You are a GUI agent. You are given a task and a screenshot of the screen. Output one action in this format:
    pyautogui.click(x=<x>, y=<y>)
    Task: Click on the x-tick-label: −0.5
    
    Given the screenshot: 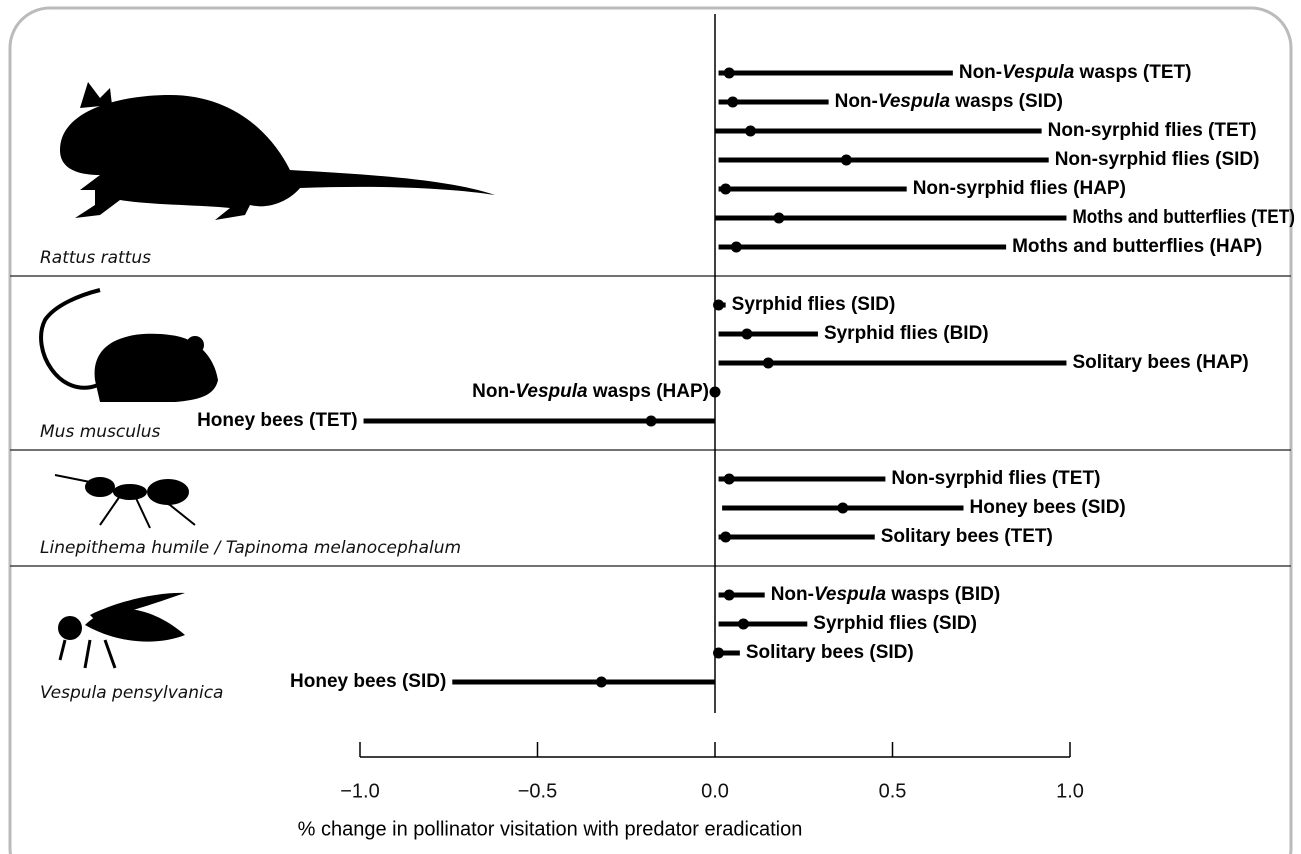 What is the action you would take?
    pyautogui.click(x=537, y=791)
    